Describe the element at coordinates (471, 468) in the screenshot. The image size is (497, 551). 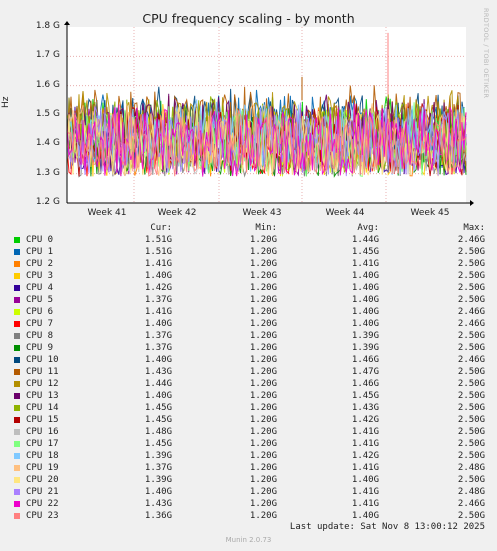
I see `legend-max: 2.48G` at that location.